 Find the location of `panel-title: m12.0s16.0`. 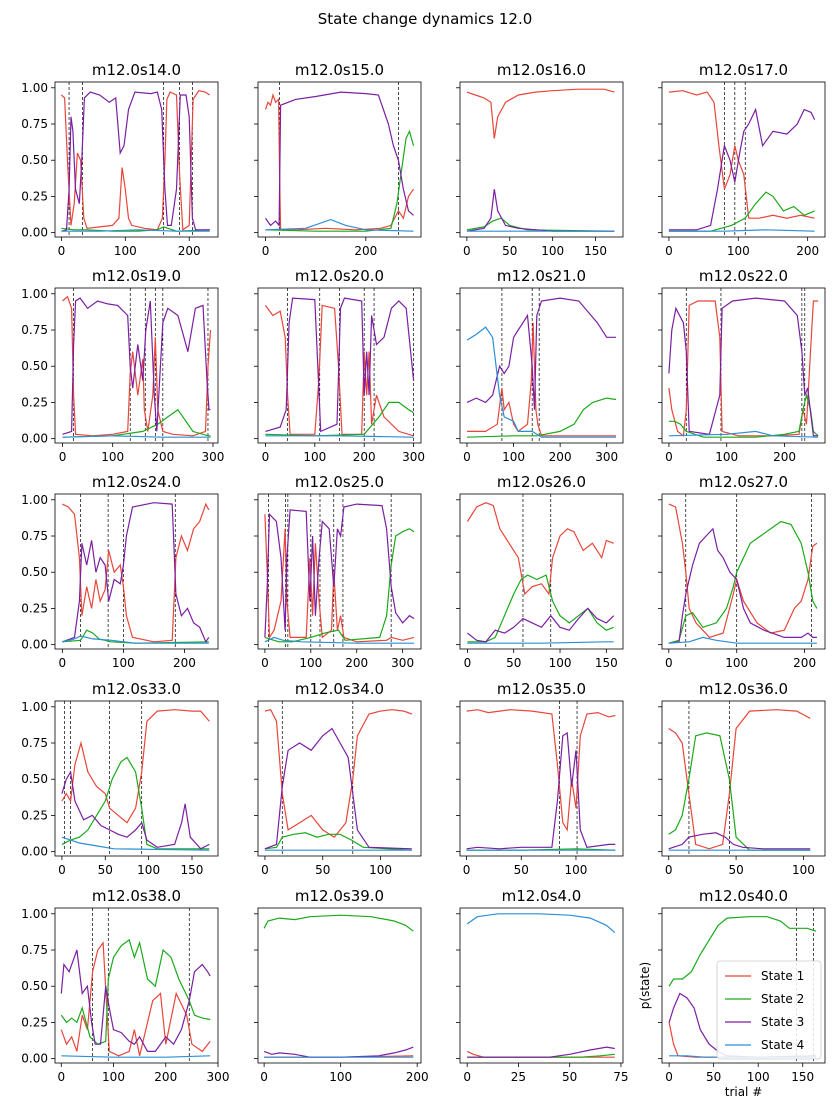

panel-title: m12.0s16.0 is located at coordinates (541, 70).